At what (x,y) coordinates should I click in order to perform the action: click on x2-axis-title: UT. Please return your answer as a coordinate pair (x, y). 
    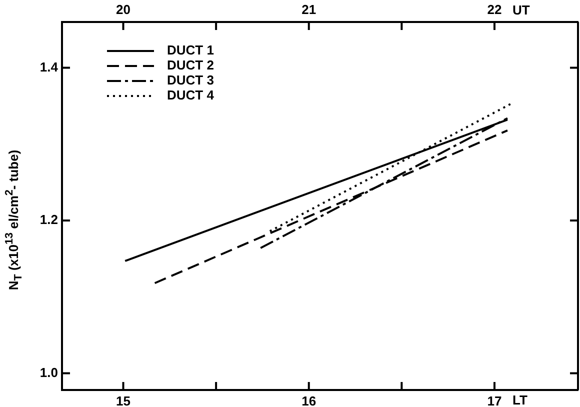
    Looking at the image, I should click on (521, 10).